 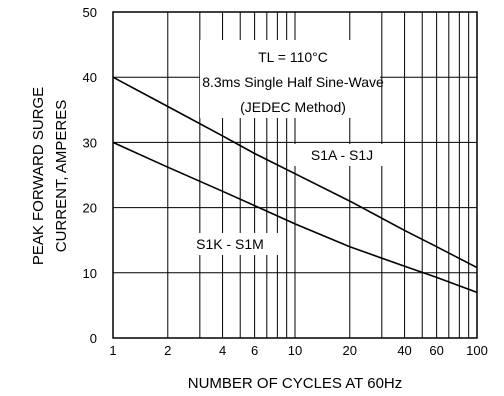 What do you see at coordinates (90, 208) in the screenshot?
I see `y-tick-label: 20` at bounding box center [90, 208].